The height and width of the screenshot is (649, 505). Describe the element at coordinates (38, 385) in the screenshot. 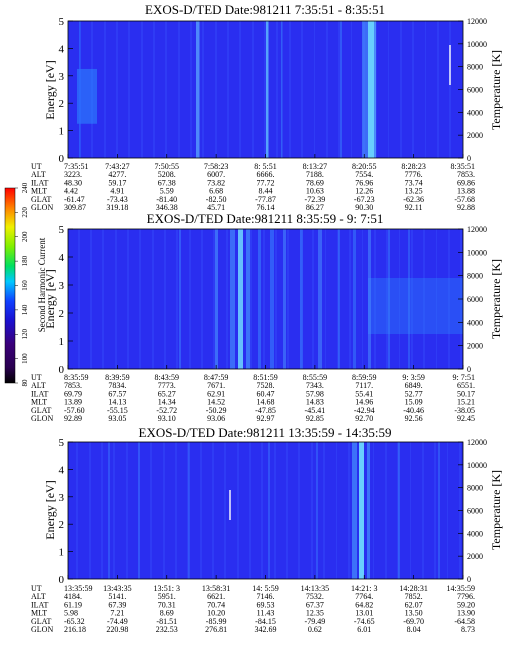

I see `table-row-name: ALT` at that location.